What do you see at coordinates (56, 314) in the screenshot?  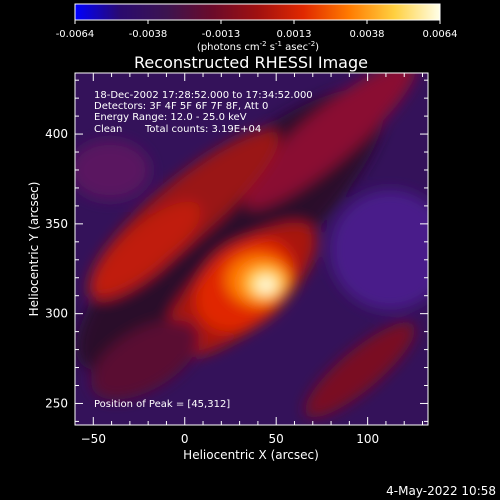 I see `y-tick-label: 300` at bounding box center [56, 314].